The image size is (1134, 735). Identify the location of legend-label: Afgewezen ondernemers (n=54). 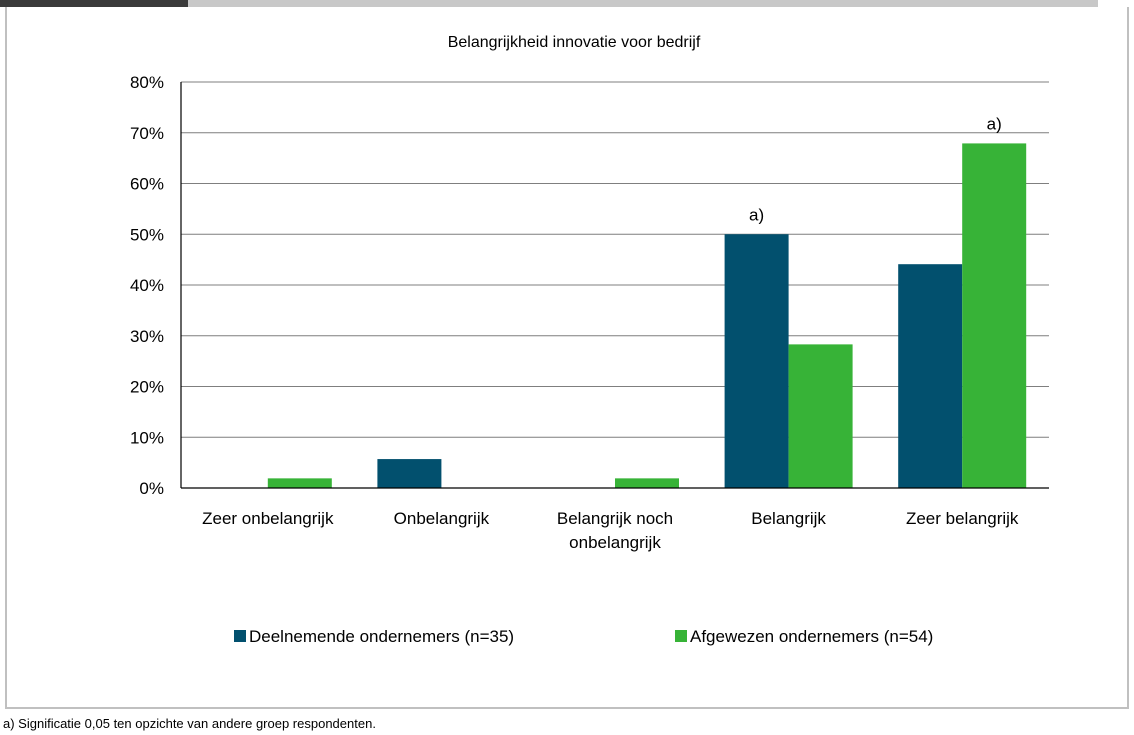
(811, 636).